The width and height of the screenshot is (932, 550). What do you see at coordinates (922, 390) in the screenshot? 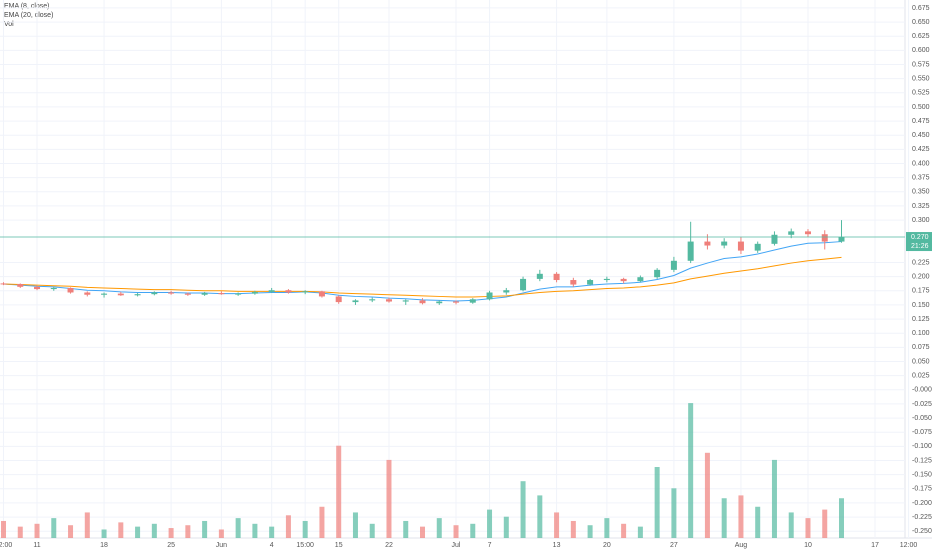
I see `y-tick-label: -0.000` at bounding box center [922, 390].